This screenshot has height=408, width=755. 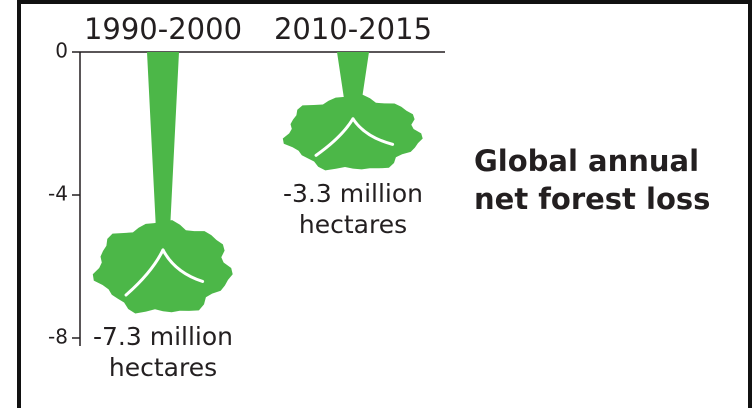 I want to click on value-label: -7.3 million hectares, so click(x=162, y=351).